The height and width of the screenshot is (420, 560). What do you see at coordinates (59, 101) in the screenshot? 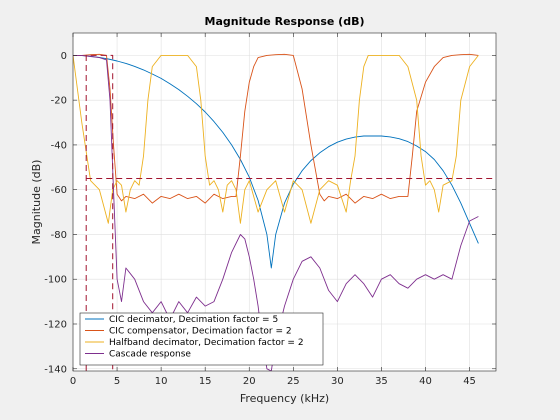
I see `y-tick-label-1: -20` at bounding box center [59, 101].